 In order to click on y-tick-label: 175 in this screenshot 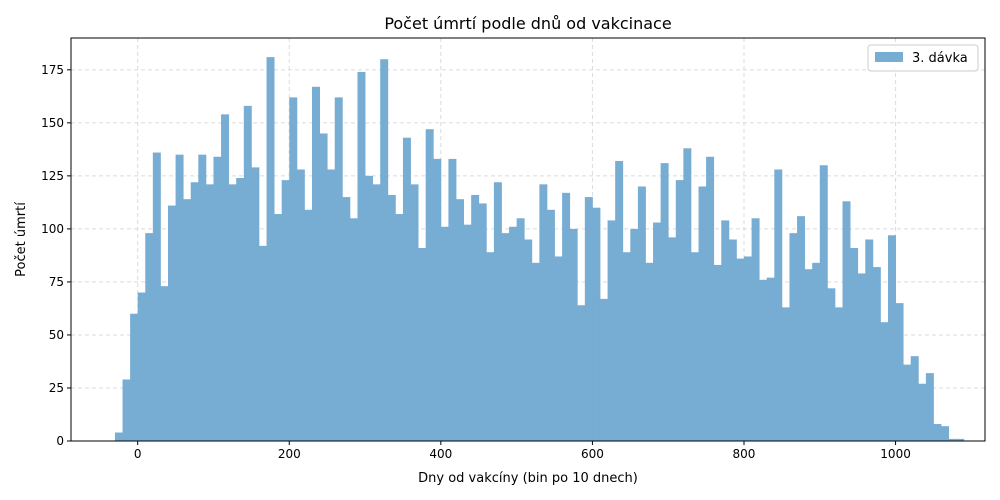, I will do `click(52, 70)`.